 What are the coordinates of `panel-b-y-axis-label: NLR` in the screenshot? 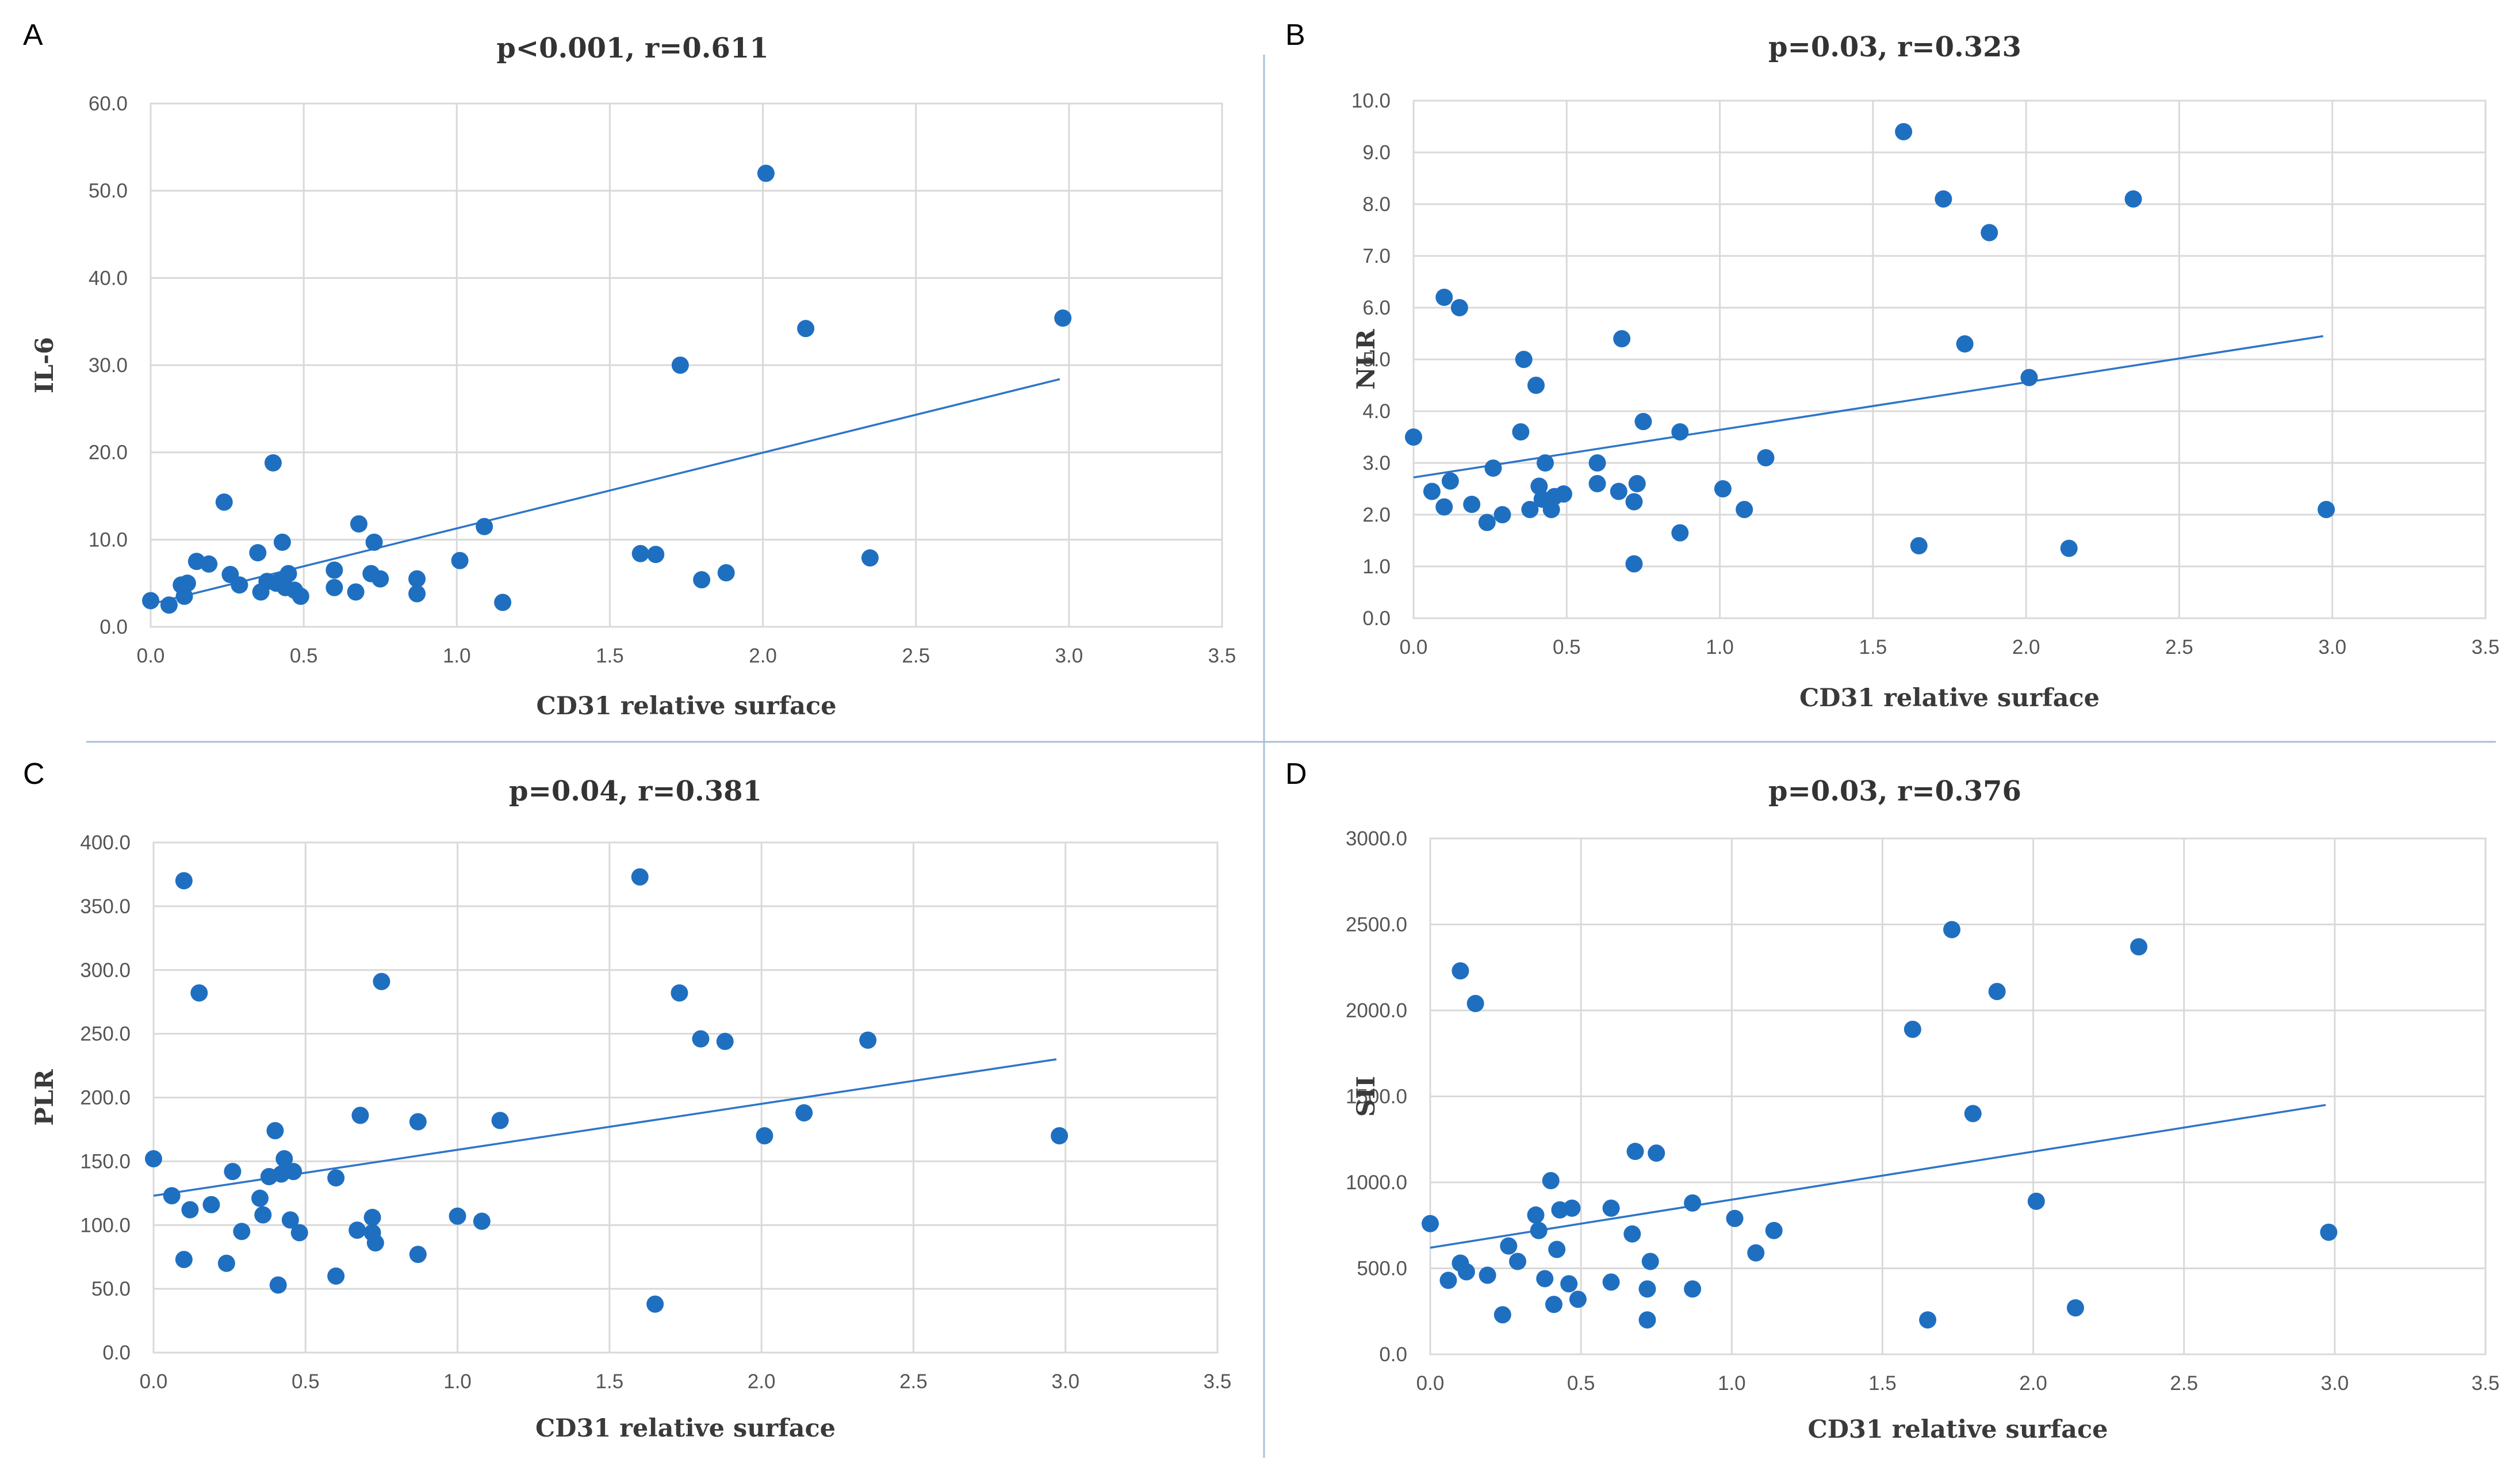 It's located at (1366, 360).